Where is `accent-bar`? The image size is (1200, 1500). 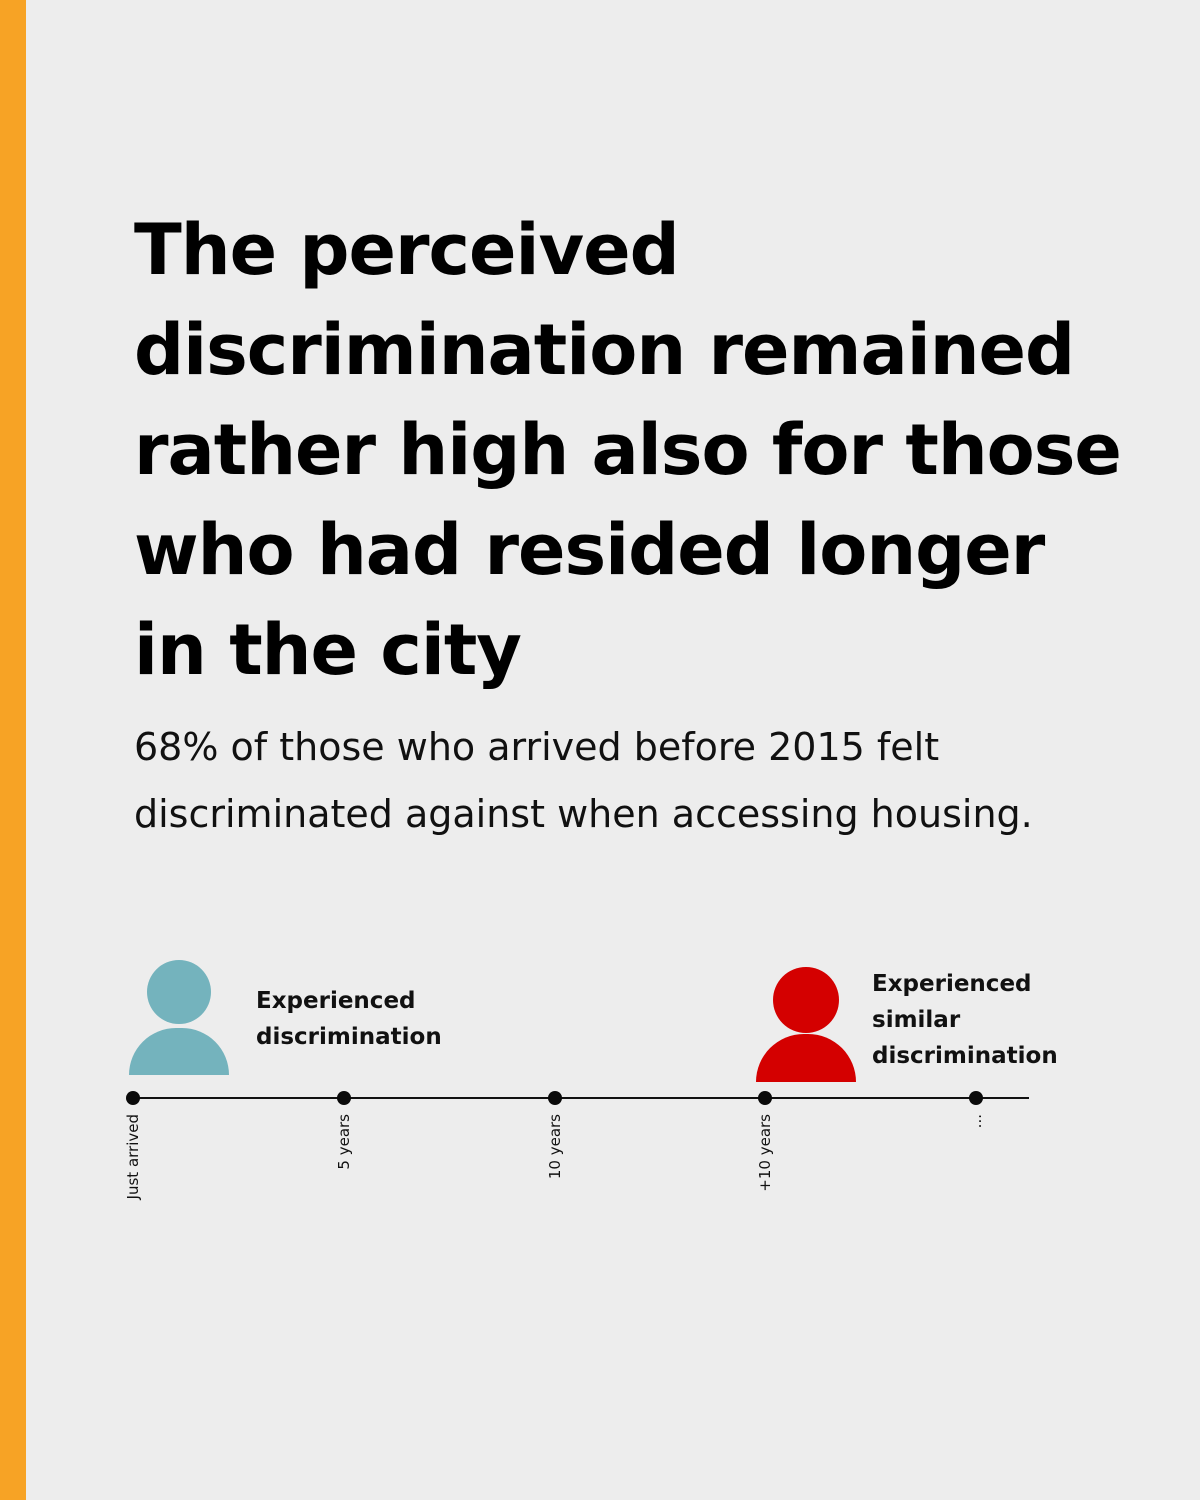
accent-bar is located at coordinates (13, 750).